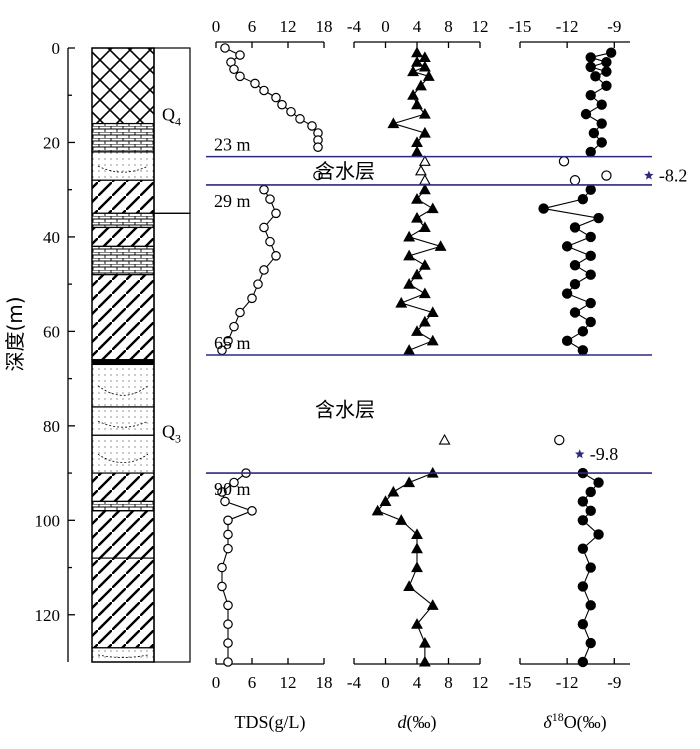 Image resolution: width=700 pixels, height=749 pixels. Describe the element at coordinates (252, 26) in the screenshot. I see `x-tick-label: 6` at that location.